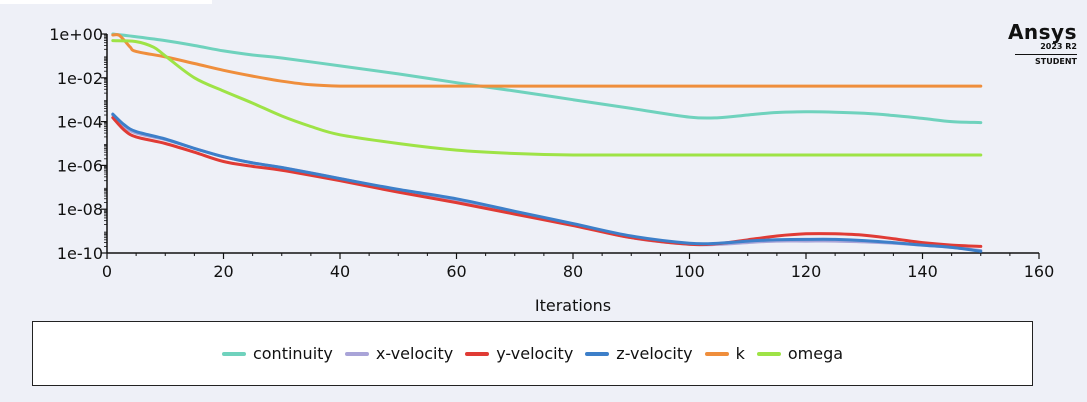 This screenshot has height=402, width=1087. Describe the element at coordinates (456, 271) in the screenshot. I see `x-tick-label: 60` at that location.